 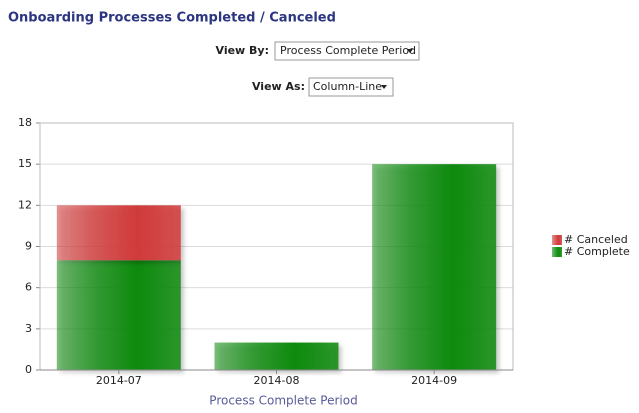 What do you see at coordinates (119, 380) in the screenshot?
I see `x-tick-label: 2014-07` at bounding box center [119, 380].